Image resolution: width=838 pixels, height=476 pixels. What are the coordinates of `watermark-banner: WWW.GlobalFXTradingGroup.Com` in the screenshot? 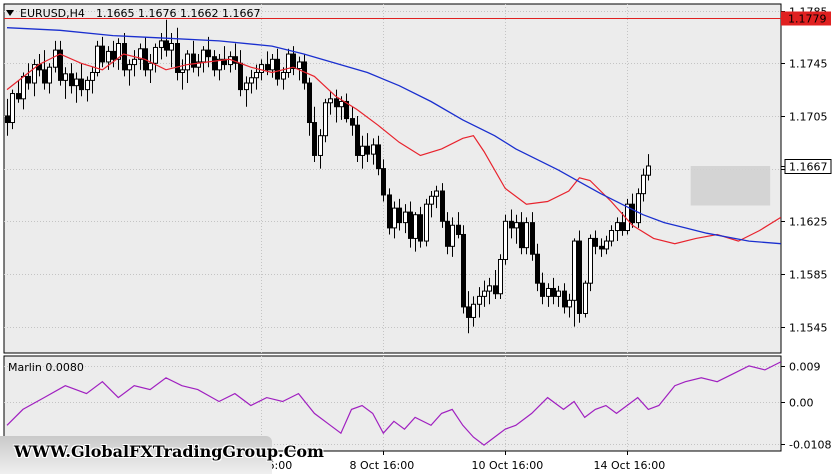 It's located at (162, 455).